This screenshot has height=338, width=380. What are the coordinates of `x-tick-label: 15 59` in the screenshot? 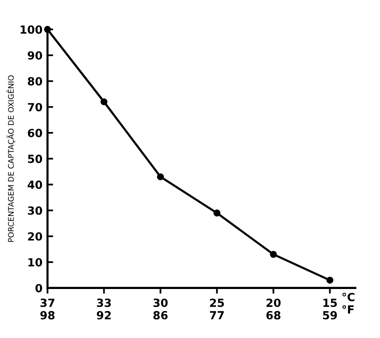 It's located at (330, 309).